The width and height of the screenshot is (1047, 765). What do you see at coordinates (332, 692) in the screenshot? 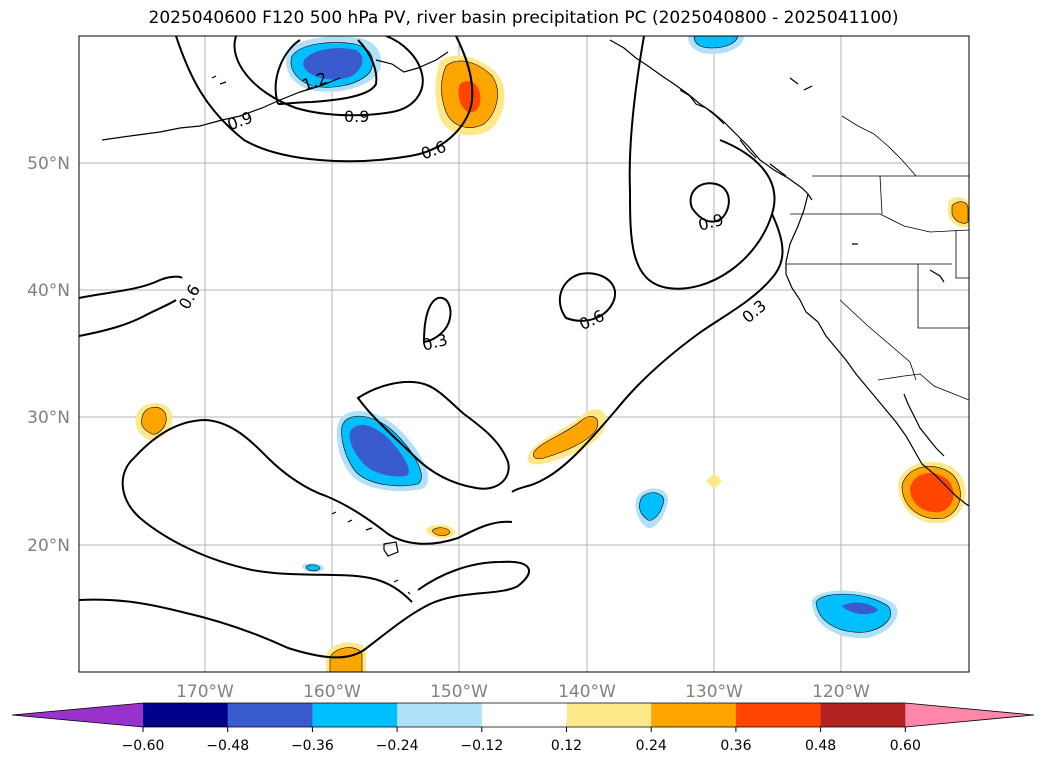
I see `lon-label: 160°W` at bounding box center [332, 692].